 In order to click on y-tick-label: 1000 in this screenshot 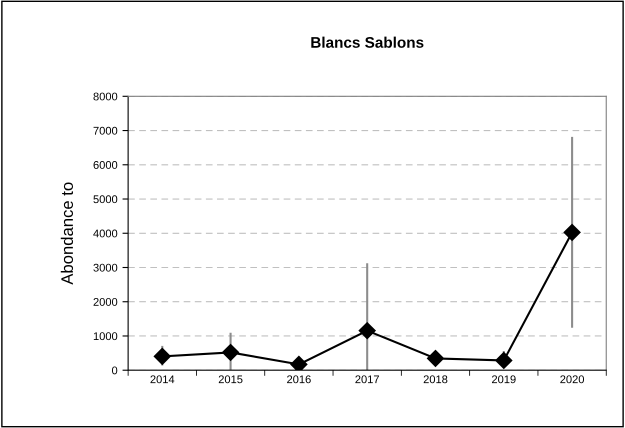, I will do `click(106, 336)`.